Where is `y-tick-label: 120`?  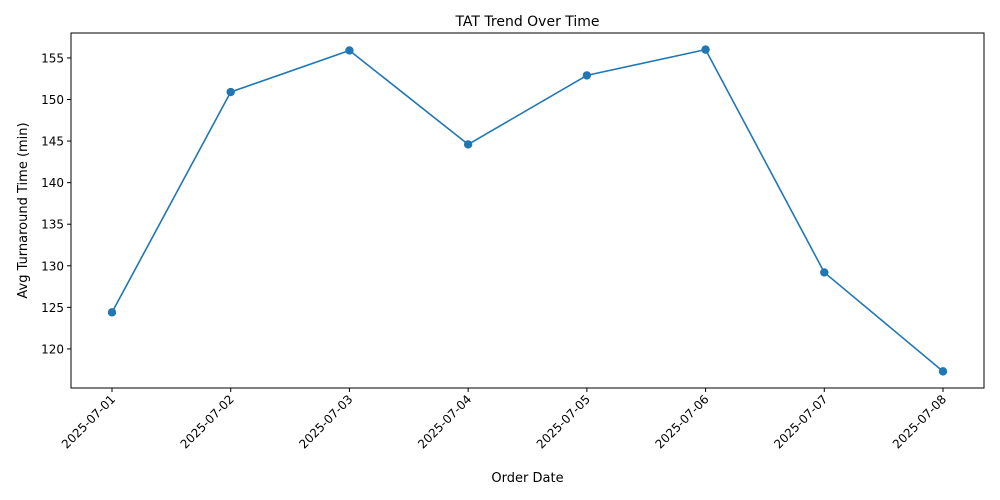
y-tick-label: 120 is located at coordinates (52, 349).